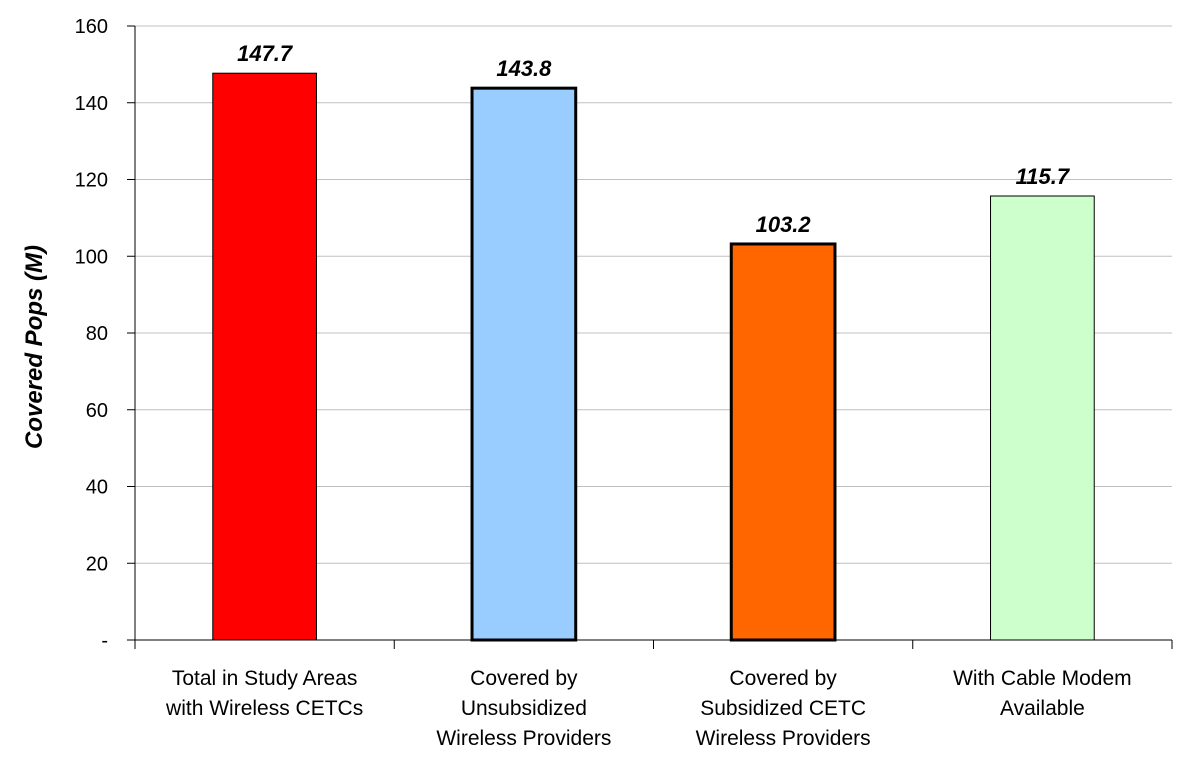 Image resolution: width=1186 pixels, height=761 pixels. I want to click on data-label: 115.7, so click(1043, 176).